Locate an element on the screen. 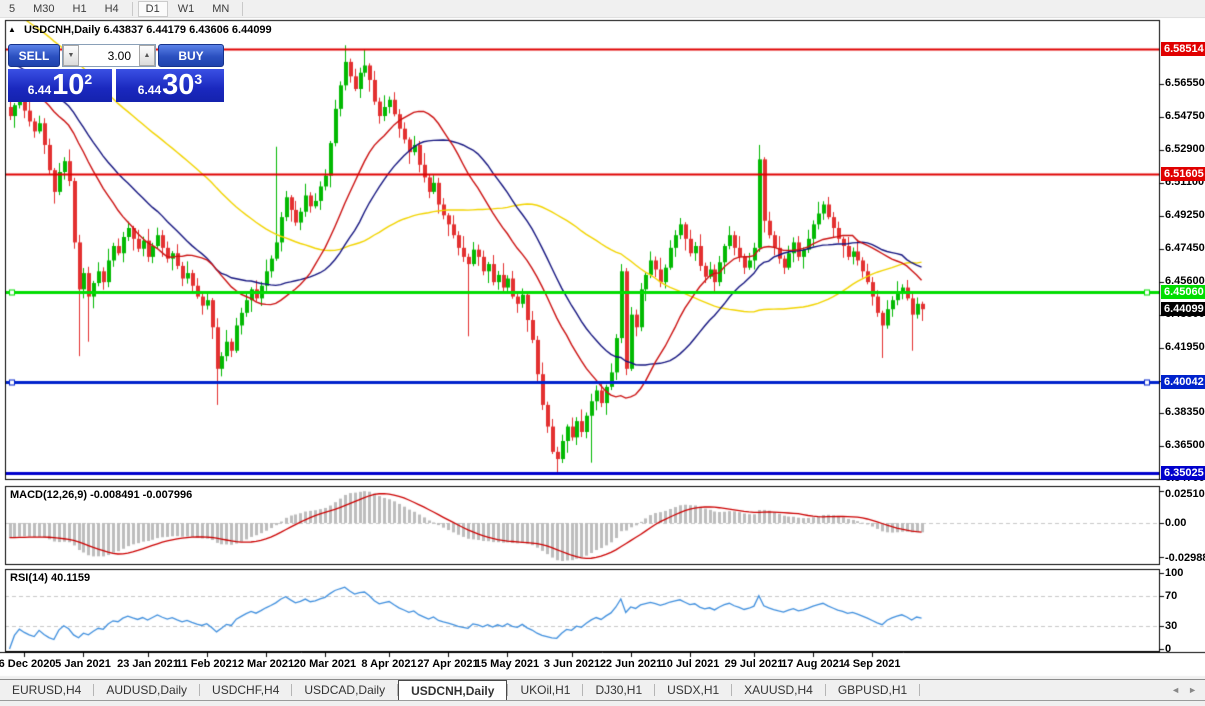 The height and width of the screenshot is (706, 1205). rsi-axis-tick: 0 is located at coordinates (1168, 649).